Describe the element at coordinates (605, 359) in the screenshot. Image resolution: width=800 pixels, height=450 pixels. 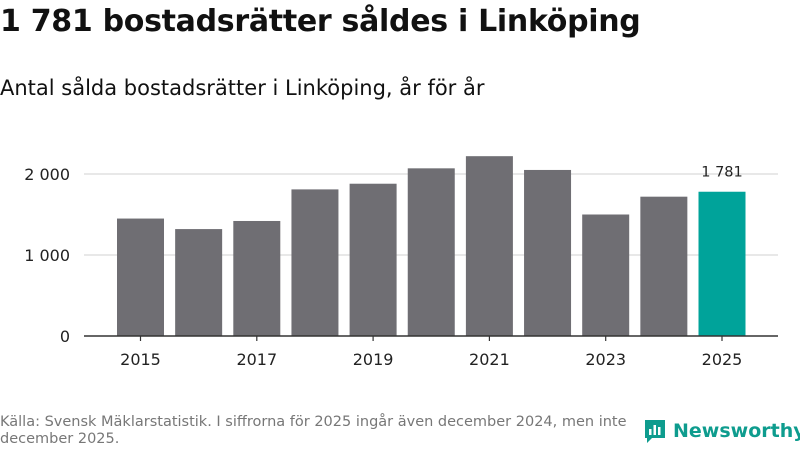
I see `x-tick-label: 2023` at that location.